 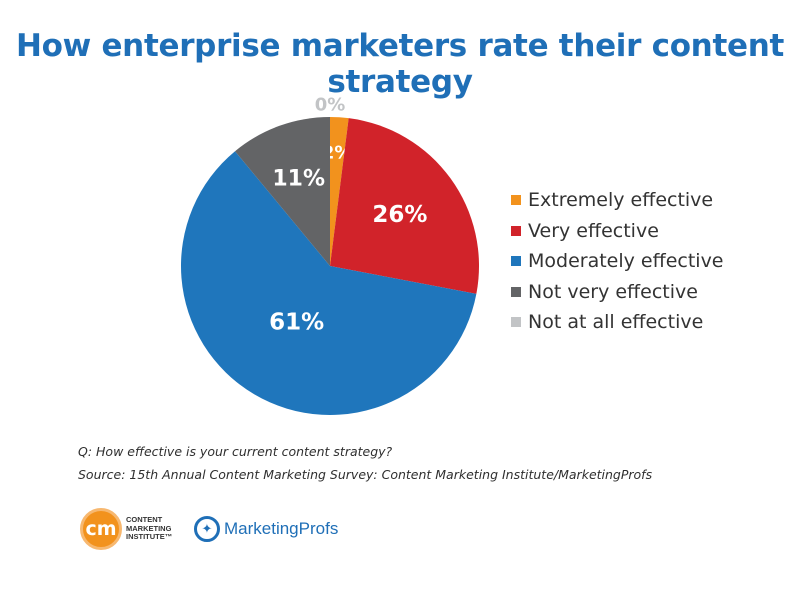 What do you see at coordinates (399, 215) in the screenshot?
I see `slice-label-very-effective: 26%` at bounding box center [399, 215].